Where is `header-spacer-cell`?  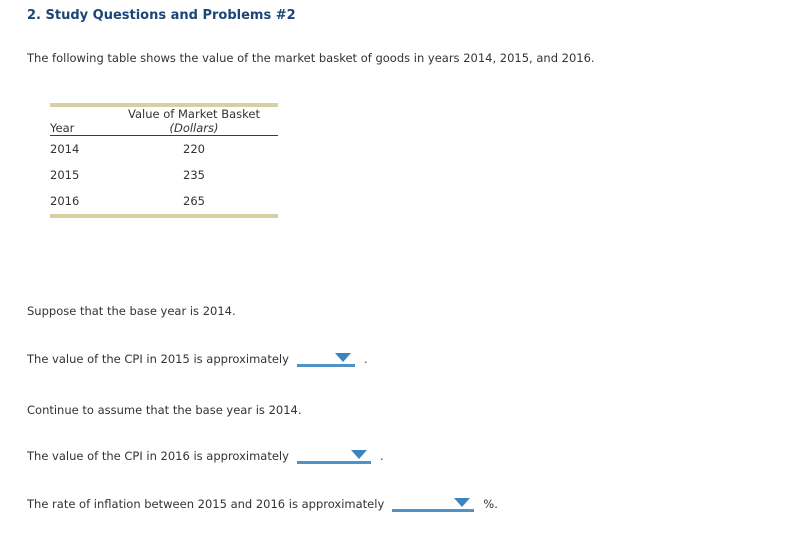
header-spacer-cell is located at coordinates (80, 113).